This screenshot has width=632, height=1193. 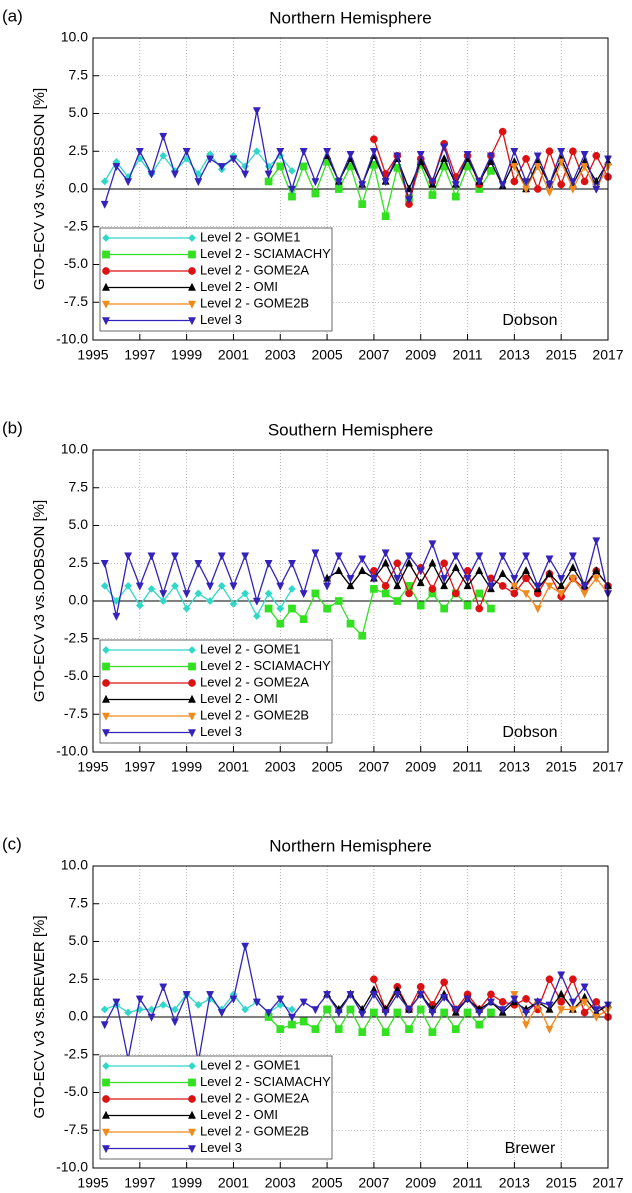 I want to click on x-tick-label: 2003, so click(x=280, y=1183).